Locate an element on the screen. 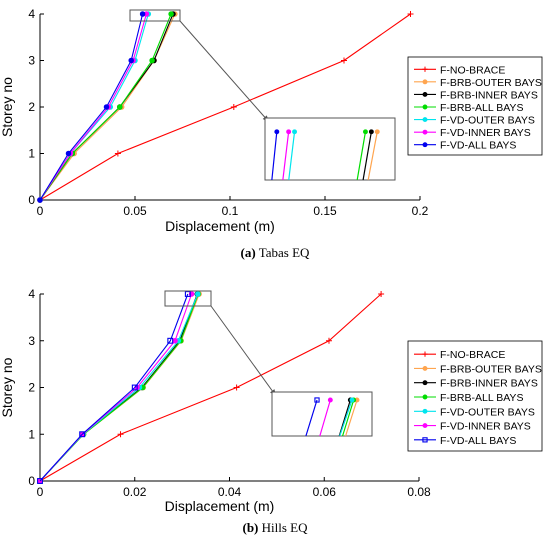 The width and height of the screenshot is (550, 545). zoom-inset is located at coordinates (330, 149).